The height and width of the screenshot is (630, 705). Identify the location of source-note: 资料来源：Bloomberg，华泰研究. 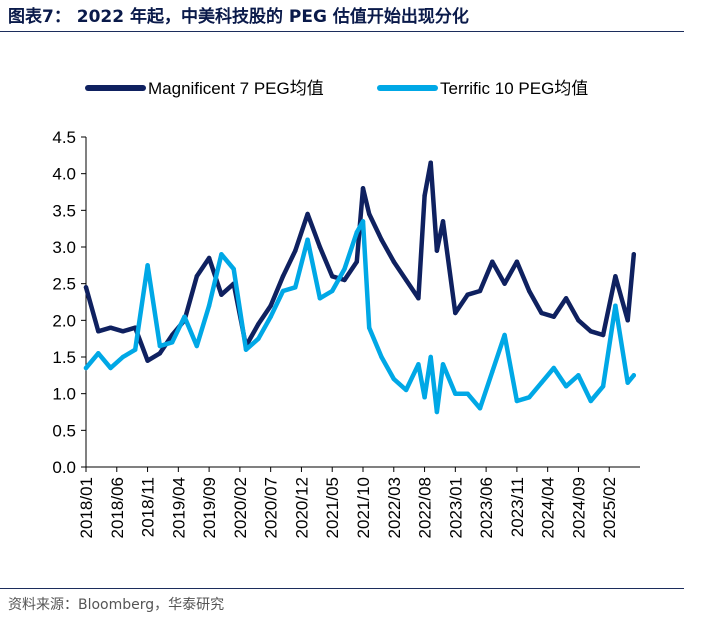
(116, 605).